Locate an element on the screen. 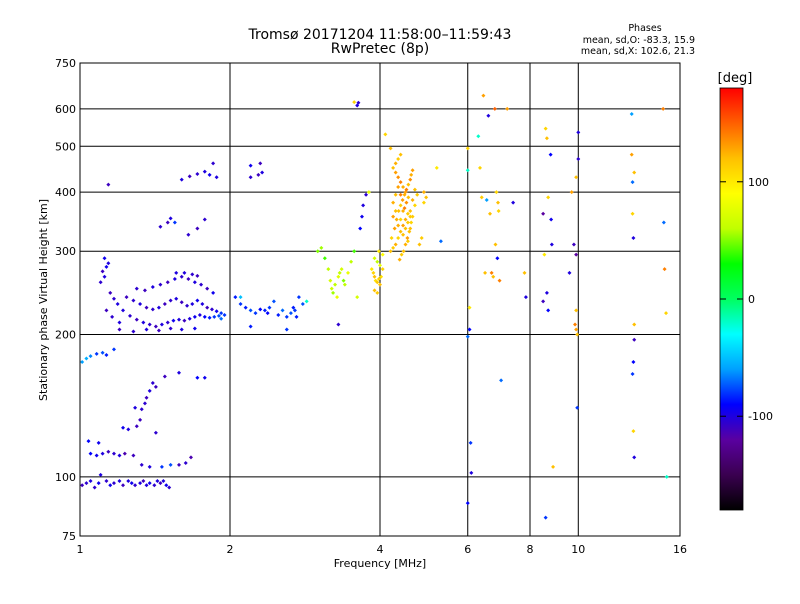 The width and height of the screenshot is (800, 604). stats-line-x: mean, sd,X: 102.6, 21.3 is located at coordinates (638, 51).